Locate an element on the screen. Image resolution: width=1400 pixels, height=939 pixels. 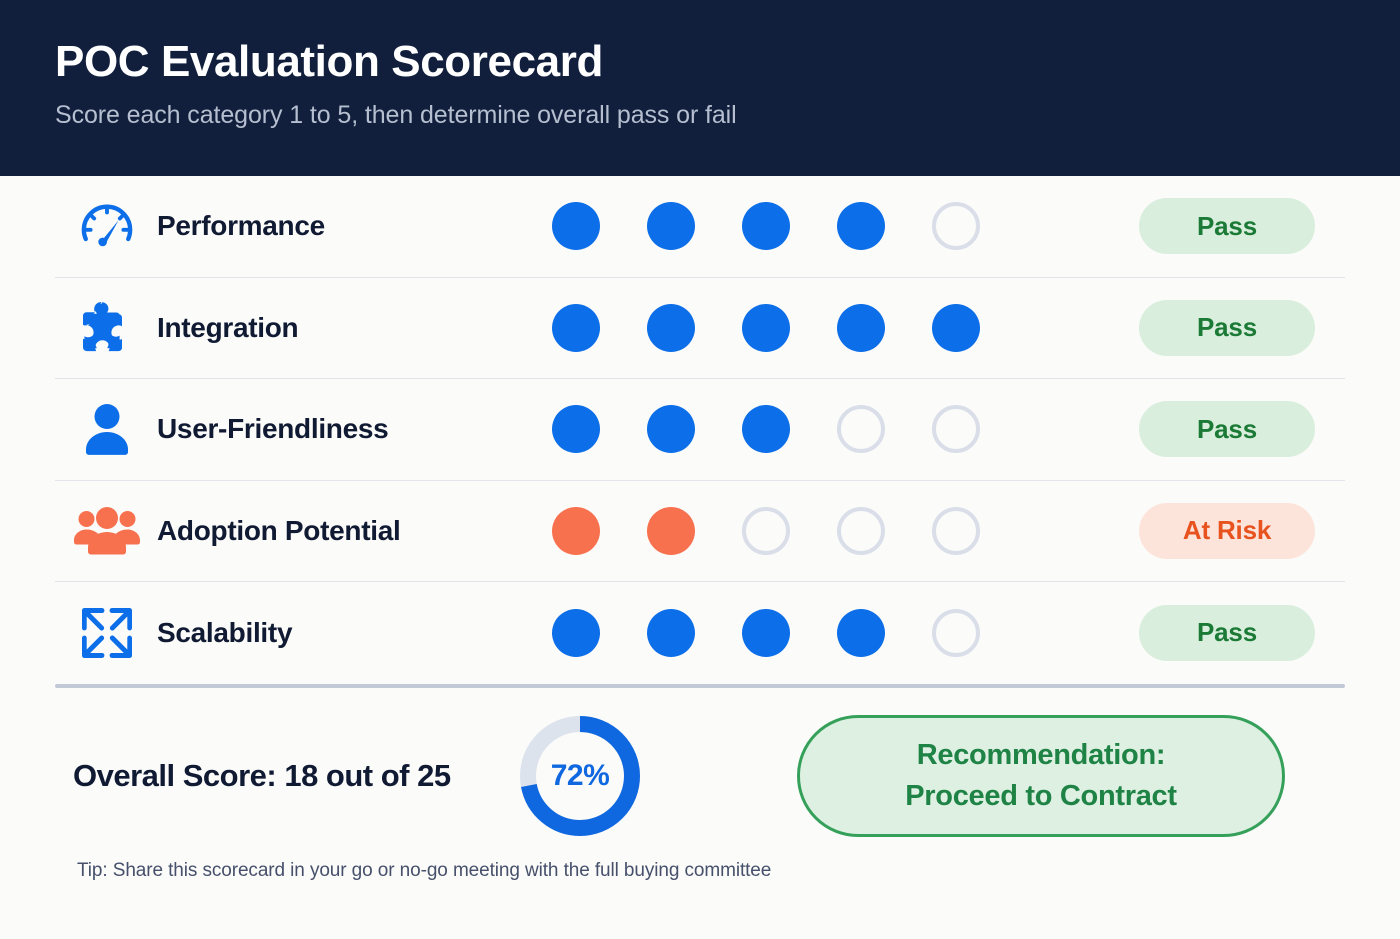
criteria-label: Integration is located at coordinates (228, 327).